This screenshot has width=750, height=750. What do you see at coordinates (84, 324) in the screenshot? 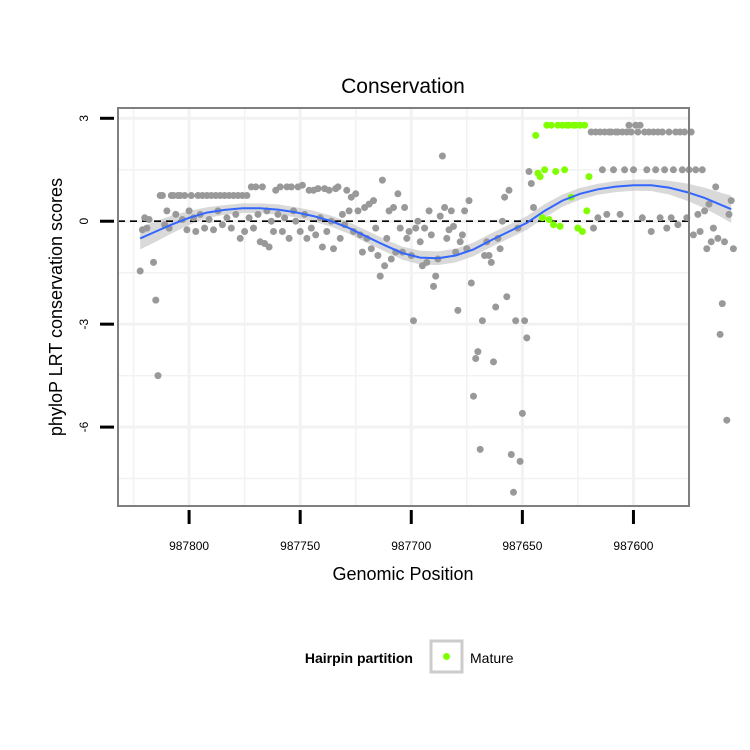
I see `y-tick-label: -3` at bounding box center [84, 324].